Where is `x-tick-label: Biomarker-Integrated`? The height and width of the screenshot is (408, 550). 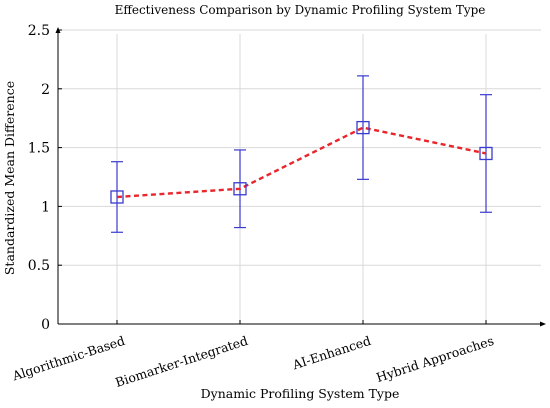
x-tick-label: Biomarker-Integrated is located at coordinates (181, 361).